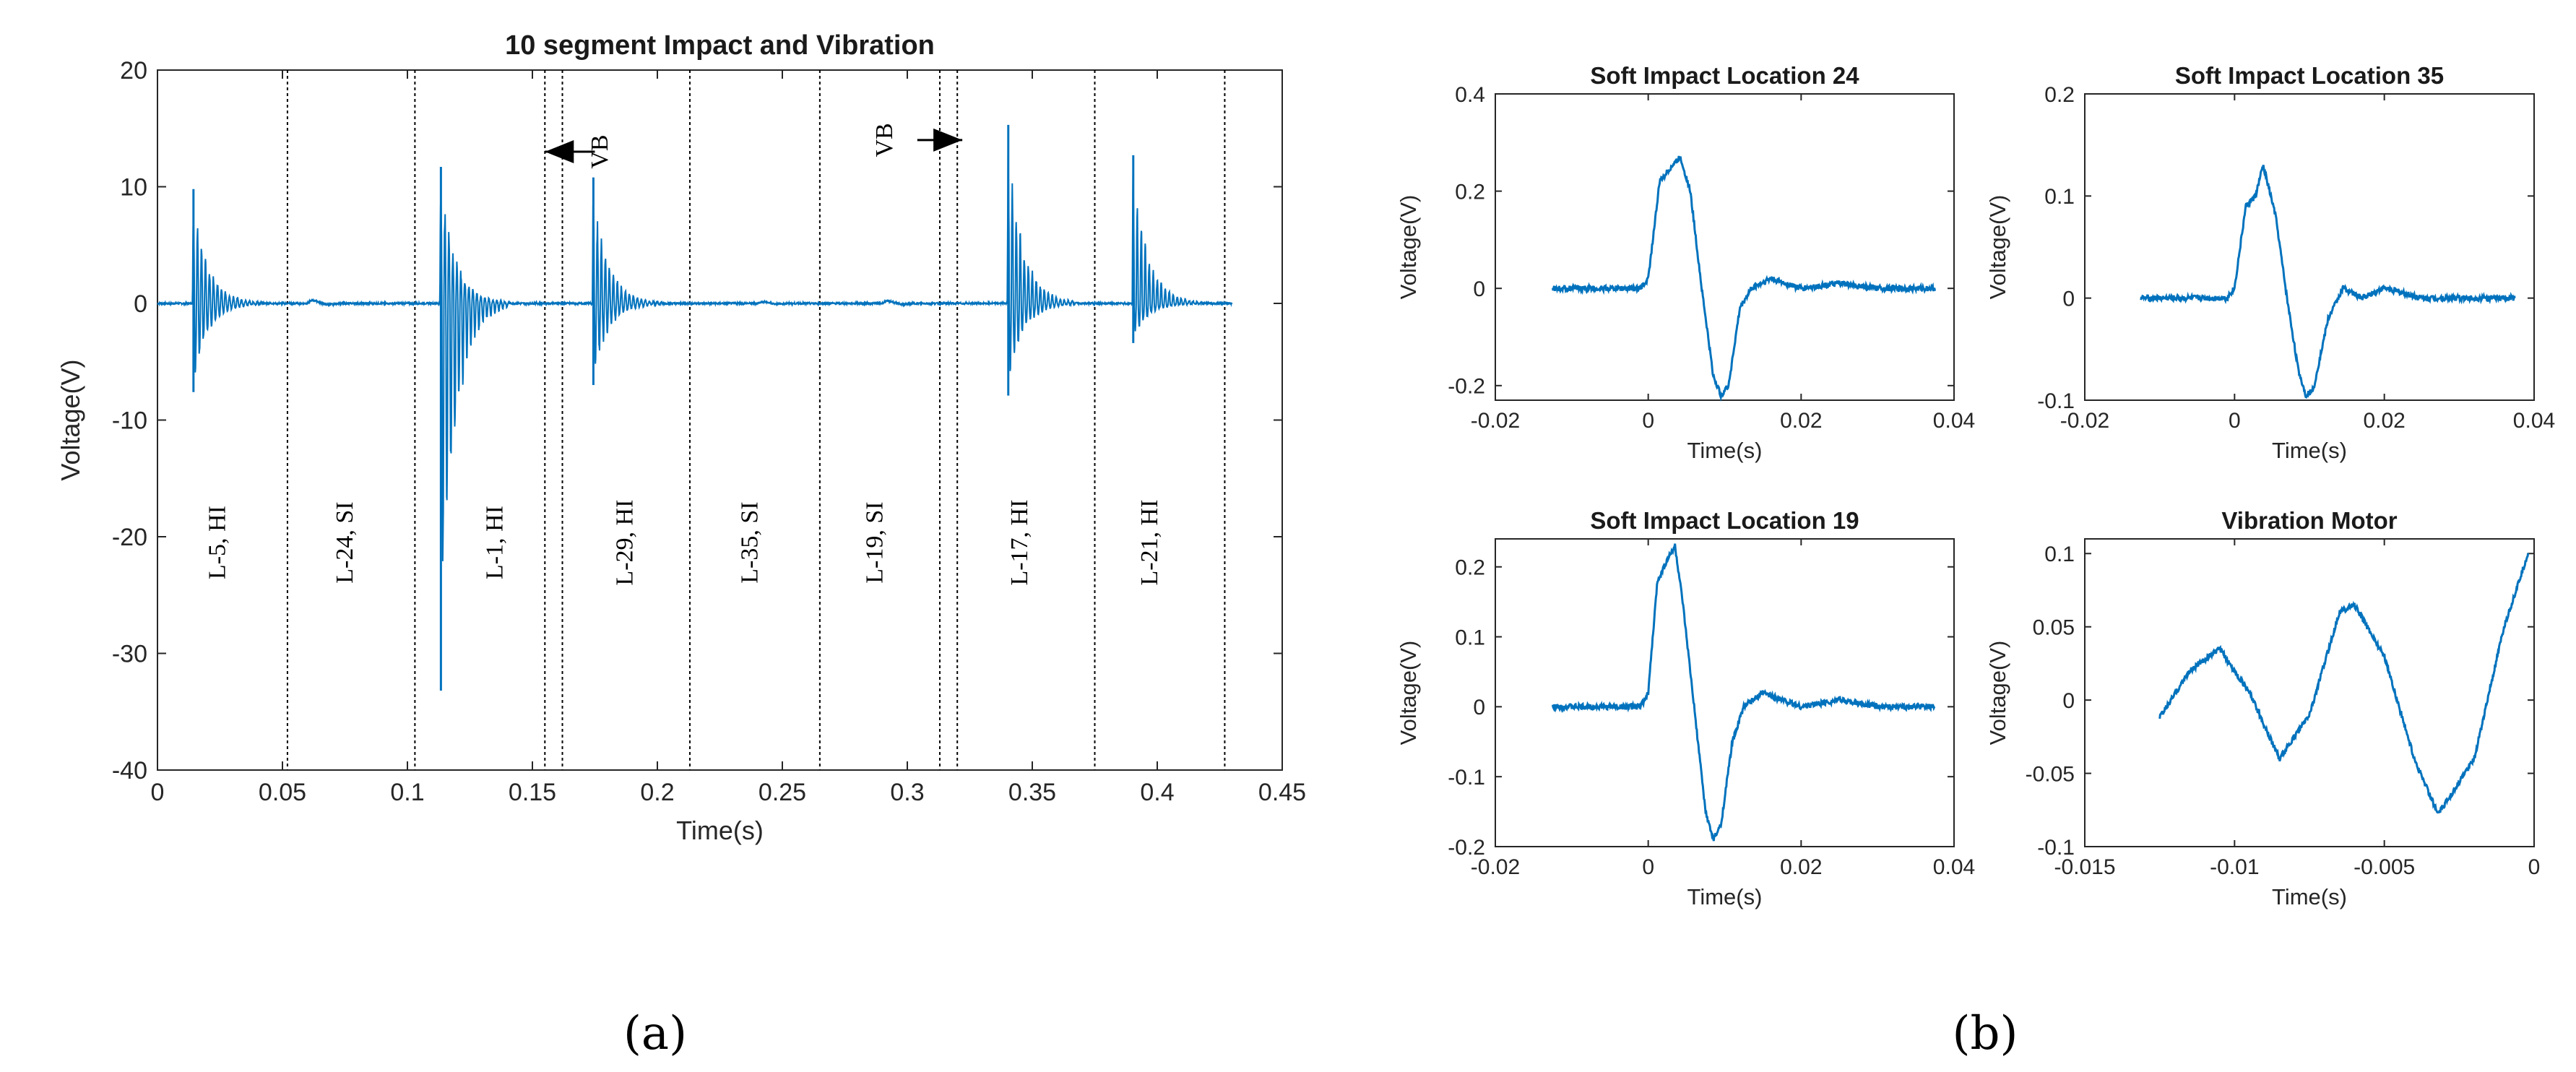 This screenshot has width=2576, height=1072. Describe the element at coordinates (720, 45) in the screenshot. I see `main-chart-title: 10 segment Impact and Vibration` at that location.